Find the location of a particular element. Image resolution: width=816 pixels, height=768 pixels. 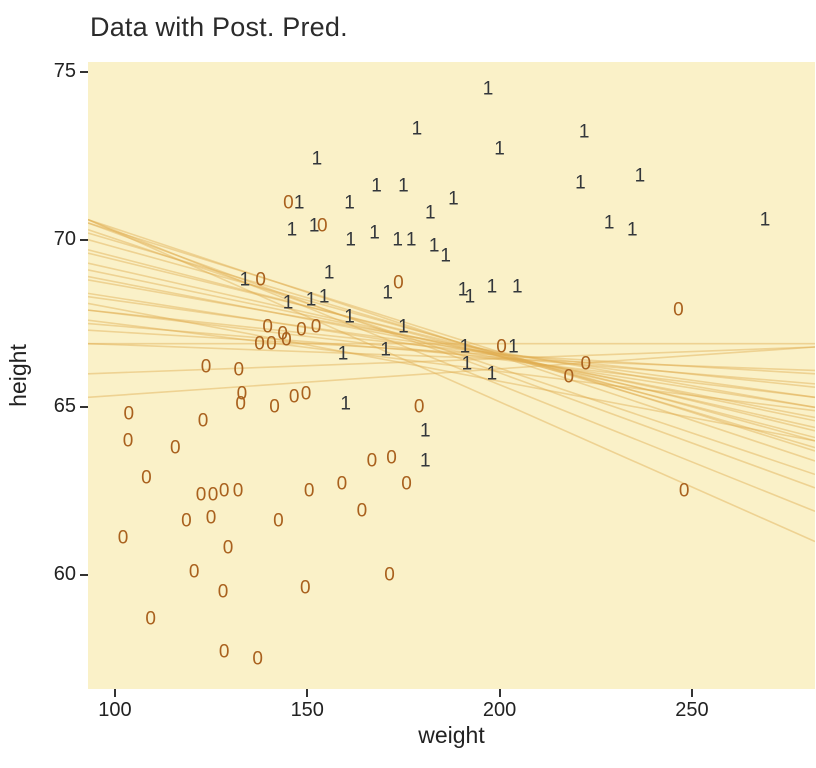

x-tick-label: 100 is located at coordinates (115, 710).